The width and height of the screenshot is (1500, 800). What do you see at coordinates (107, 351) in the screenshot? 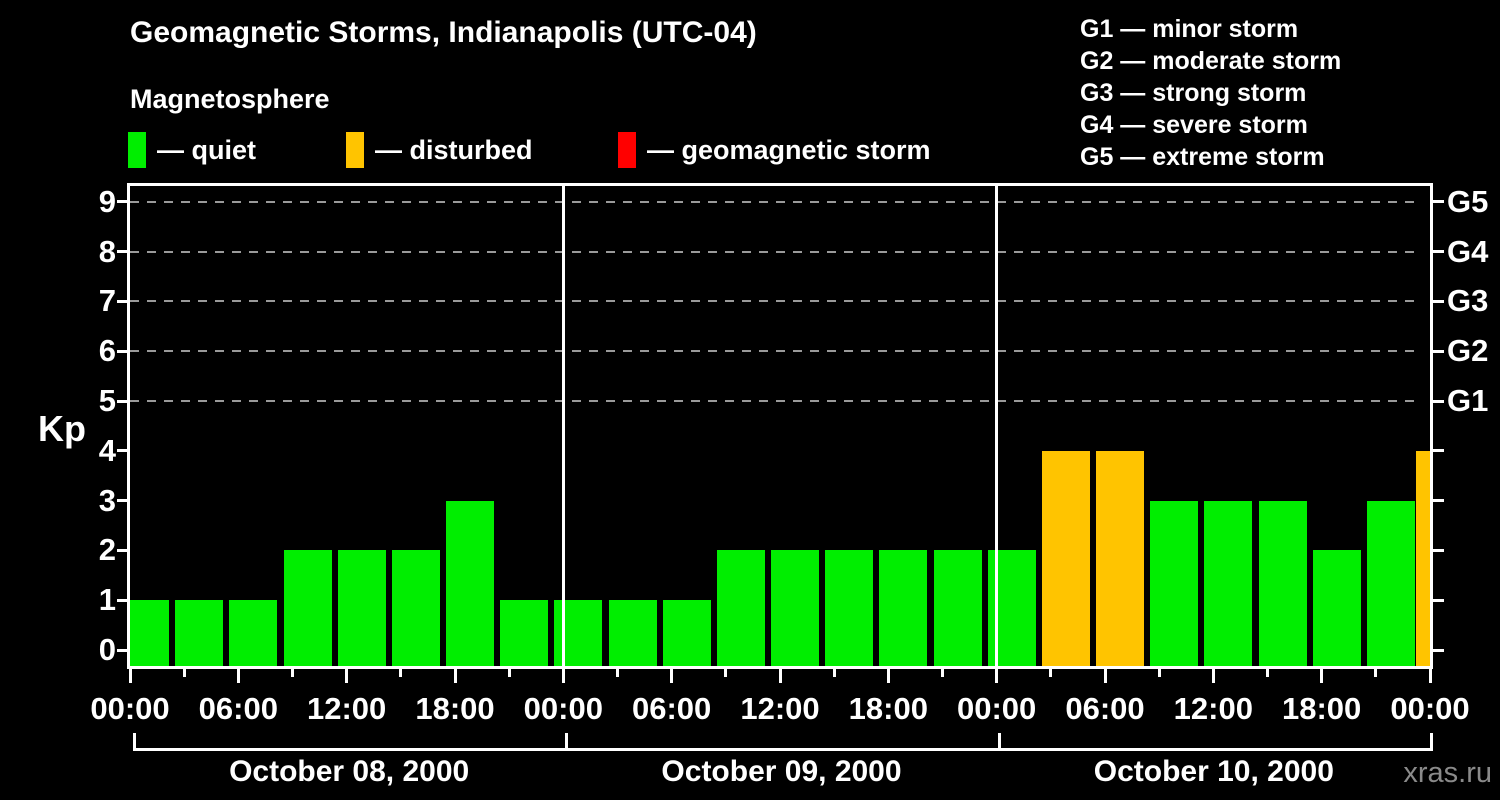
I see `kp-tick-label: 6` at bounding box center [107, 351].